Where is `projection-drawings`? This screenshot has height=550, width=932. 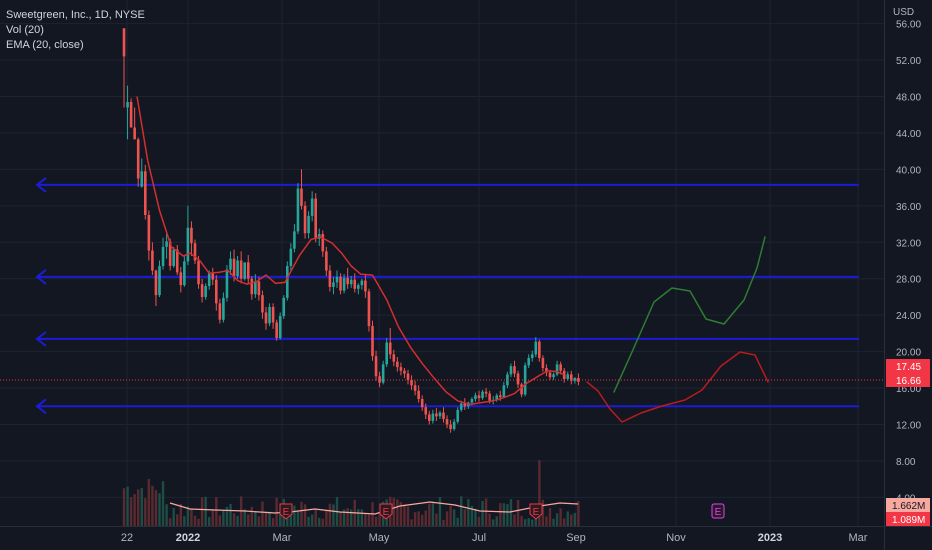
projection-drawings is located at coordinates (677, 329).